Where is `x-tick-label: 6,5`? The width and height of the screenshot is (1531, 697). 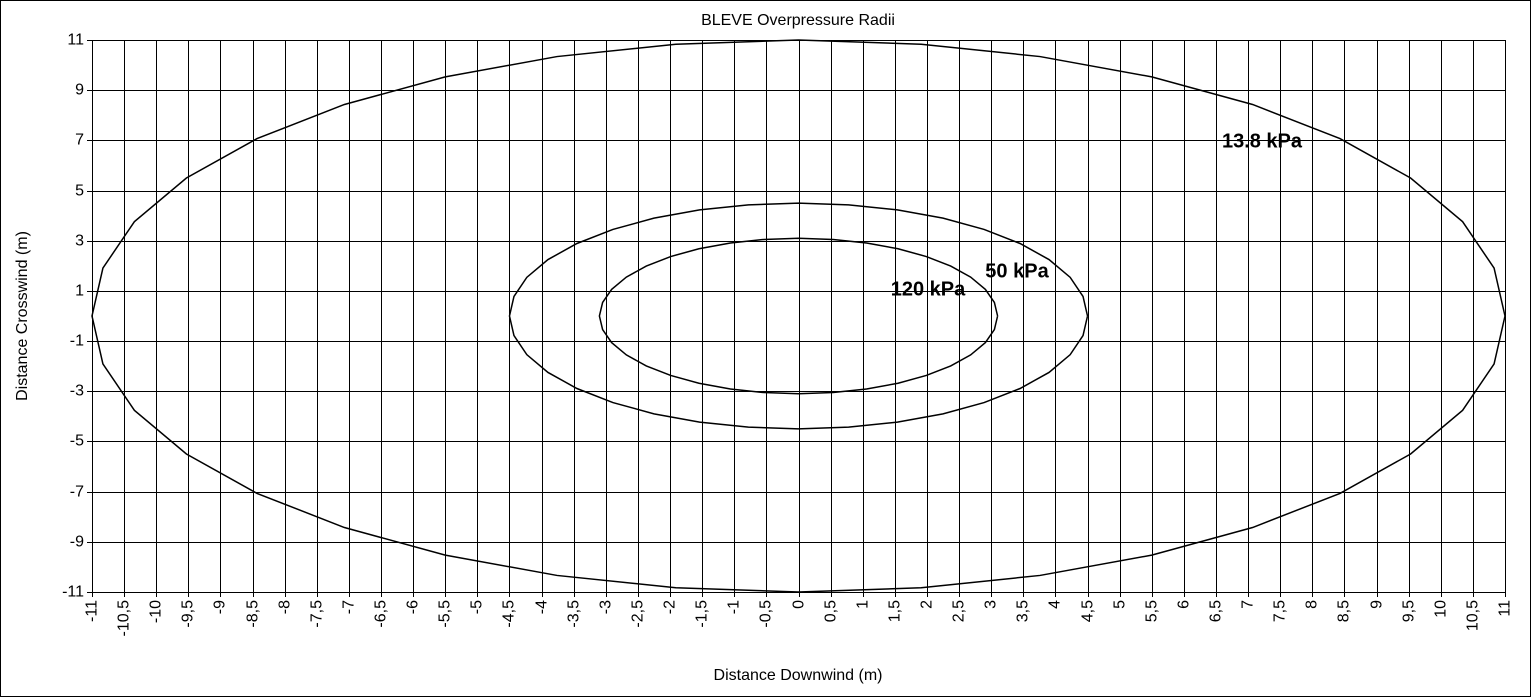 x-tick-label: 6,5 is located at coordinates (1216, 611).